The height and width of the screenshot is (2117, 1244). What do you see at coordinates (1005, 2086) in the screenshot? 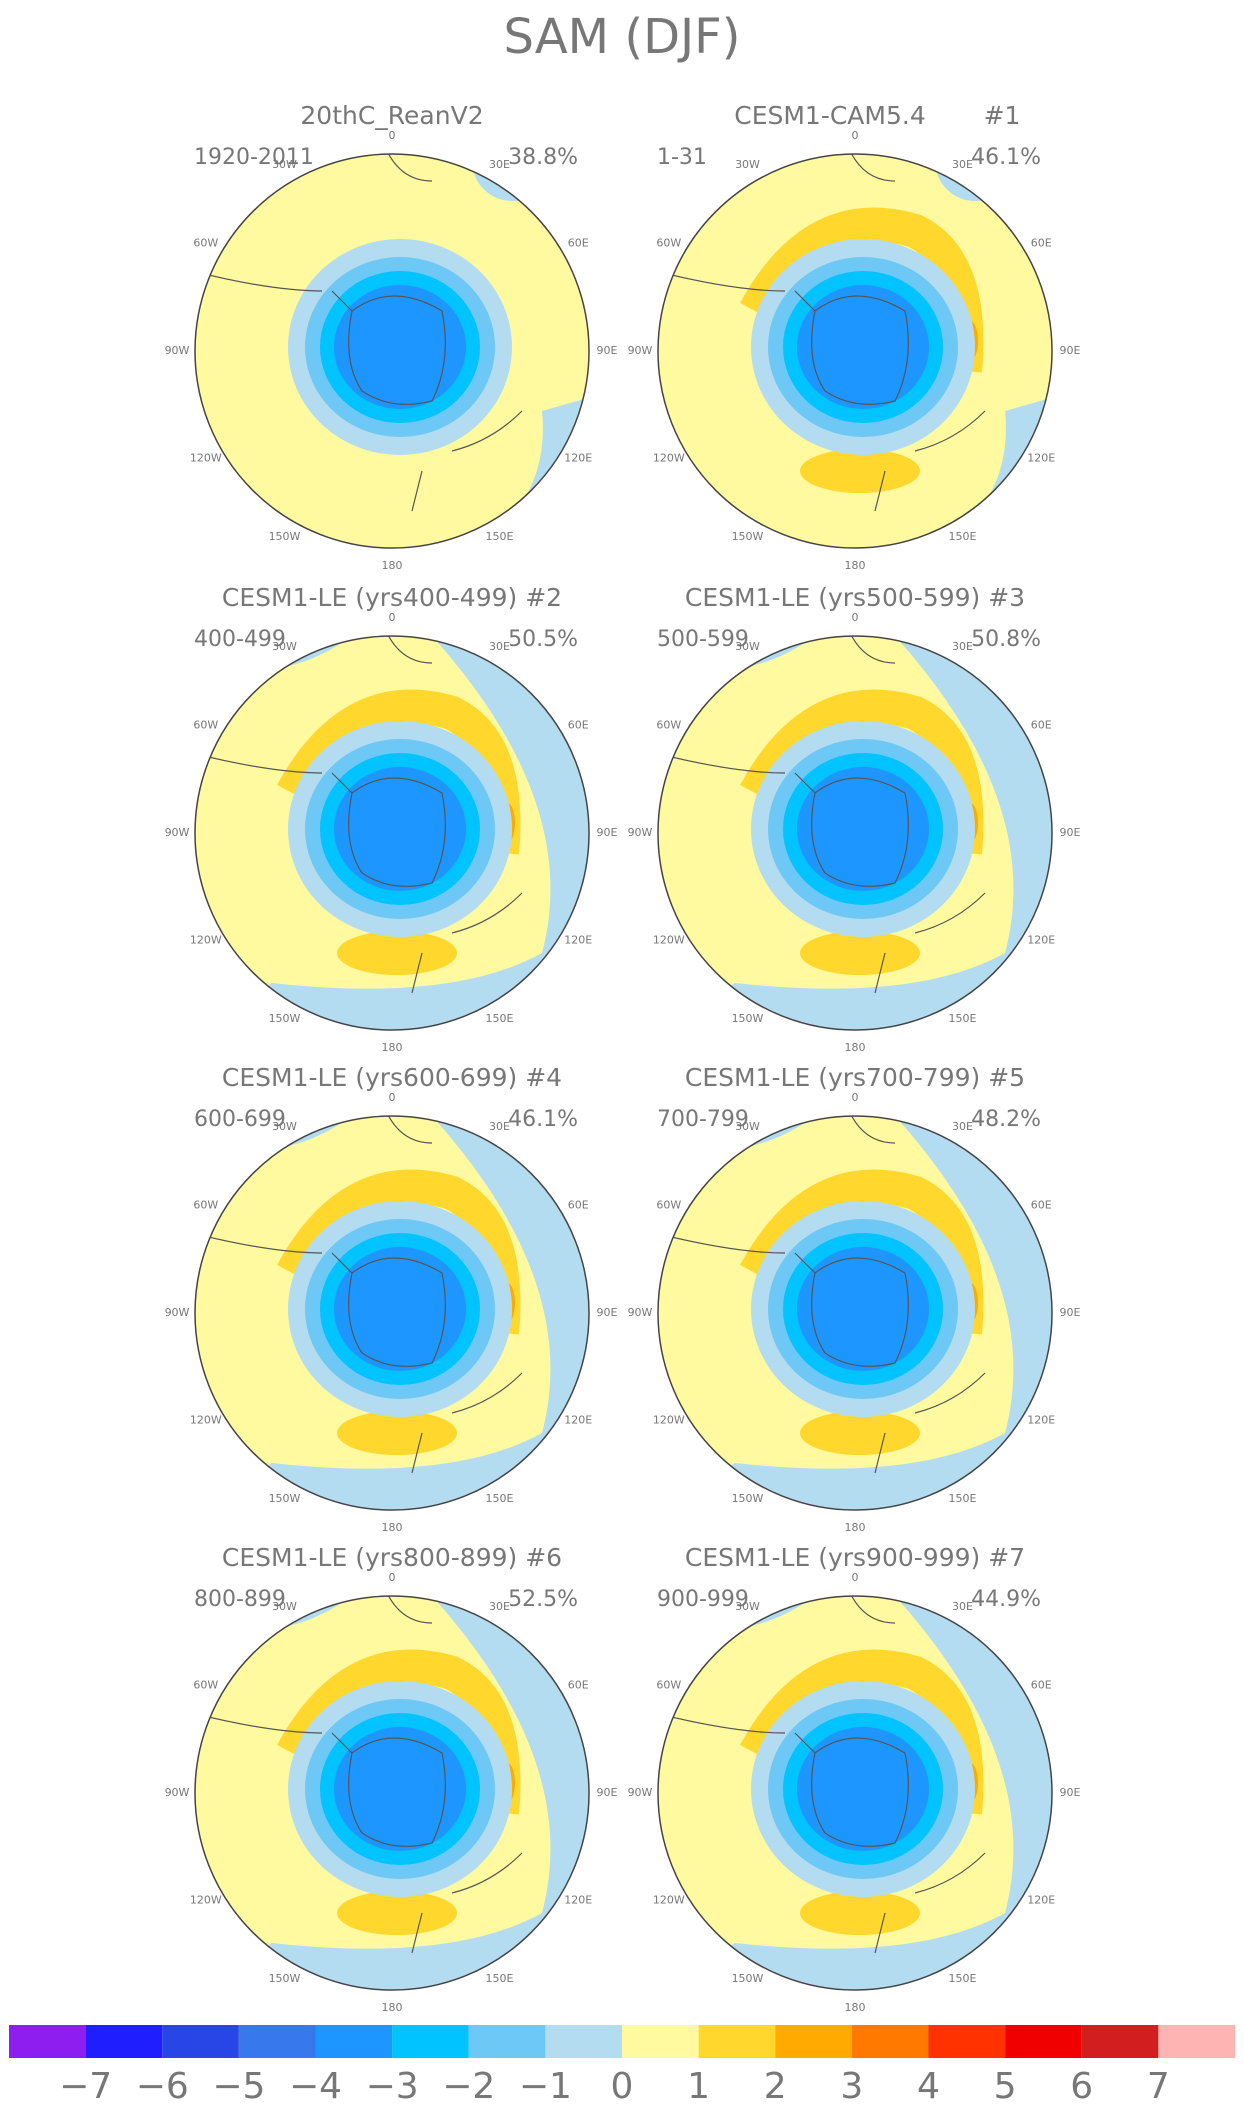
I see `colorbar-label: 5` at bounding box center [1005, 2086].